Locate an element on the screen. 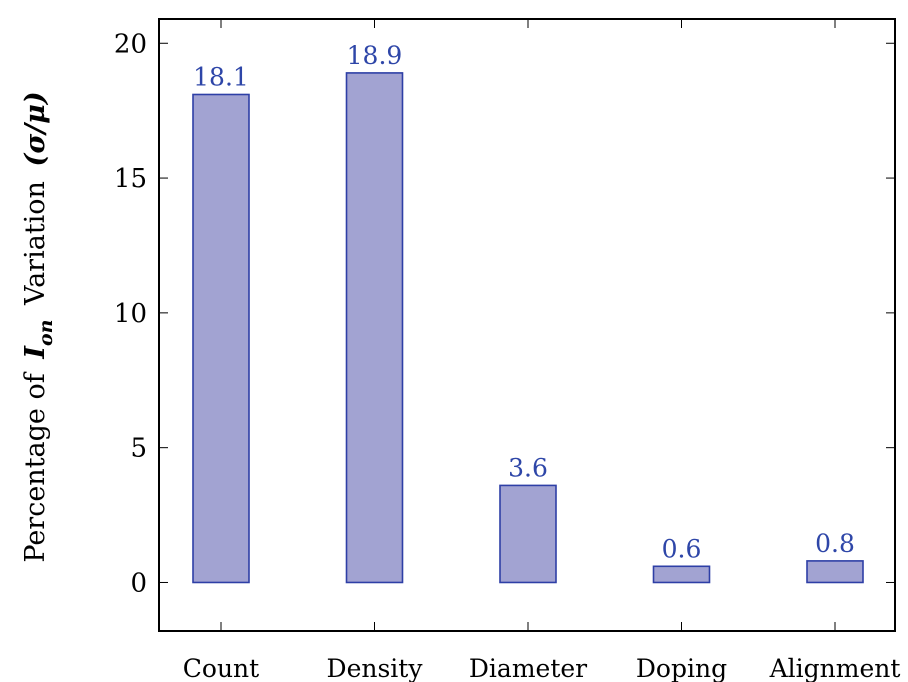 This screenshot has width=908, height=682. y-tick-label: 20 is located at coordinates (130, 44).